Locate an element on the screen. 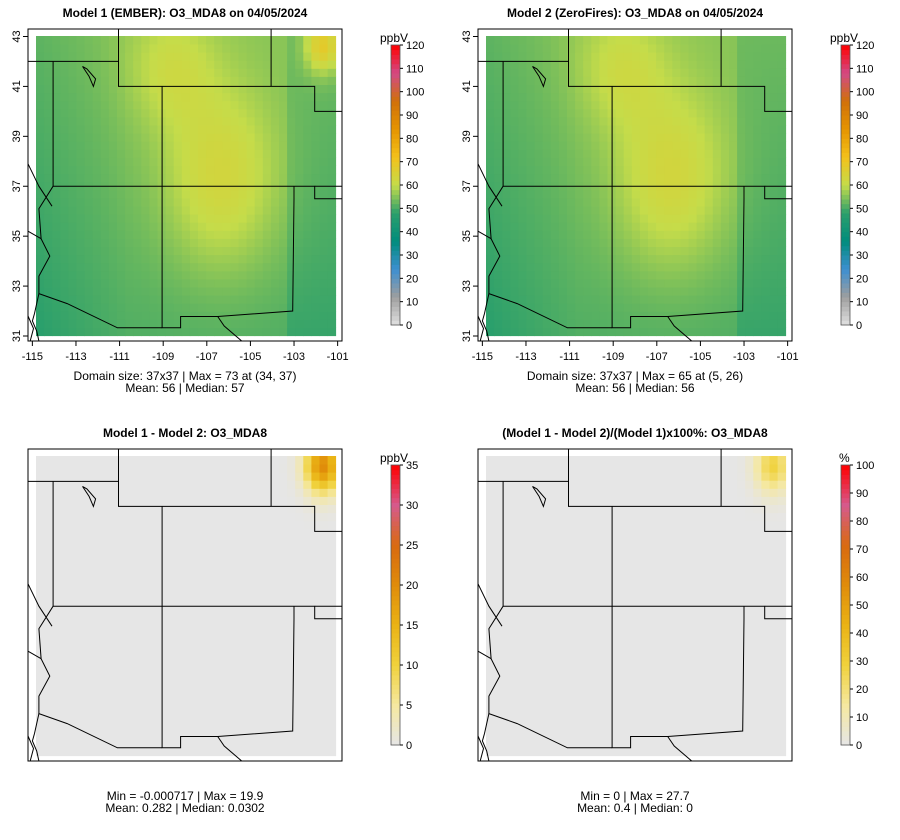 The image size is (900, 840). colorbar-tick-label: 30 is located at coordinates (412, 506).